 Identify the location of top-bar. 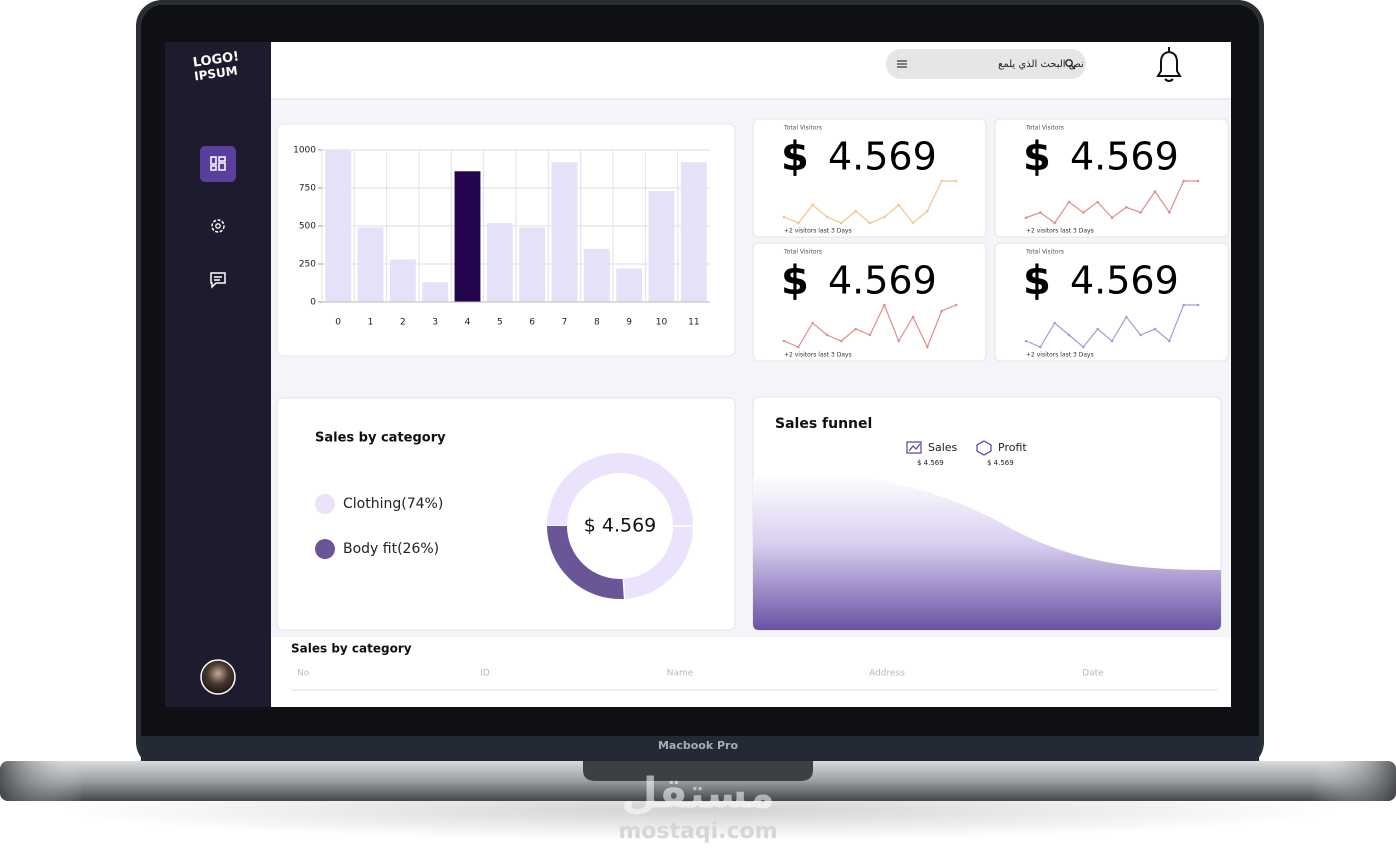
(751, 70).